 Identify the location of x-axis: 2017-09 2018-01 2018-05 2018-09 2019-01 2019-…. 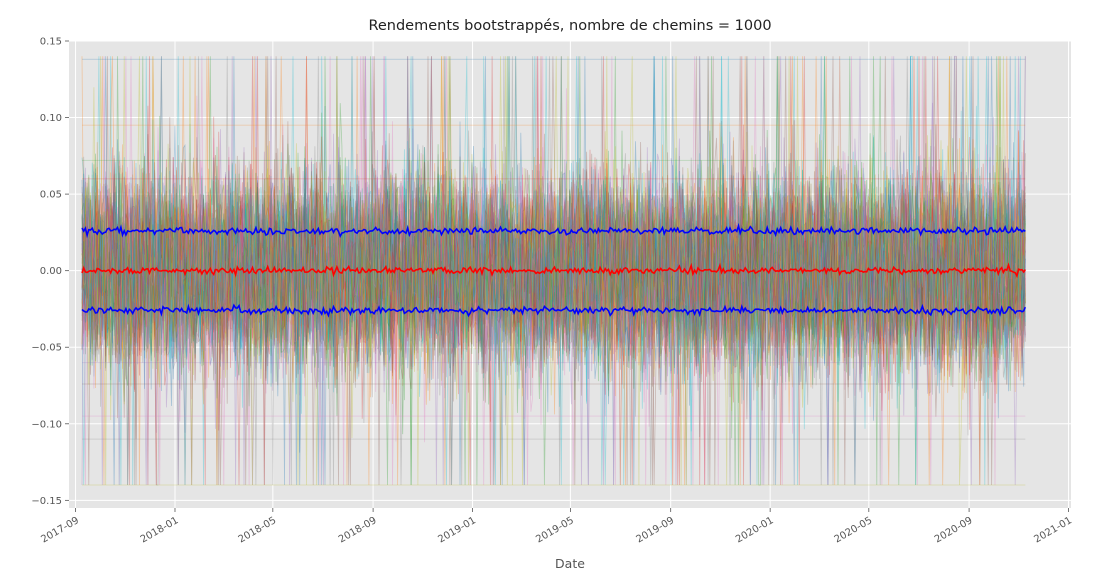
(556, 526).